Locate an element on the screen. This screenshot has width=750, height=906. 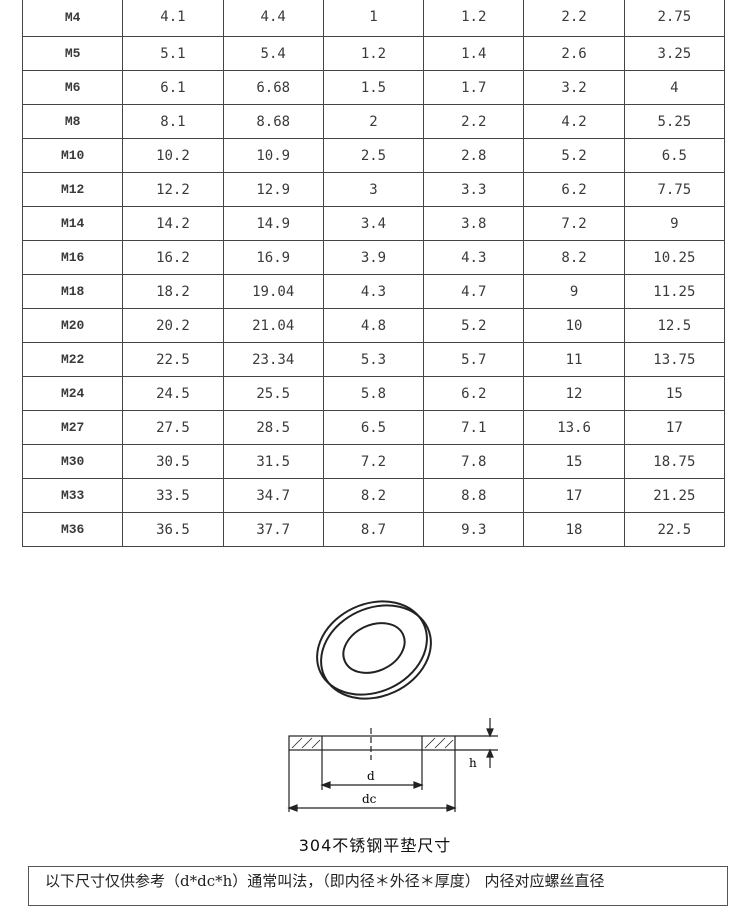
washer-diagram: d dc h is located at coordinates (392, 706).